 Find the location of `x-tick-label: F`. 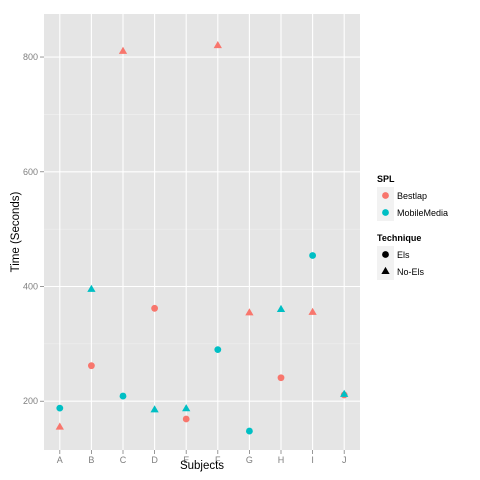

x-tick-label: F is located at coordinates (218, 460).